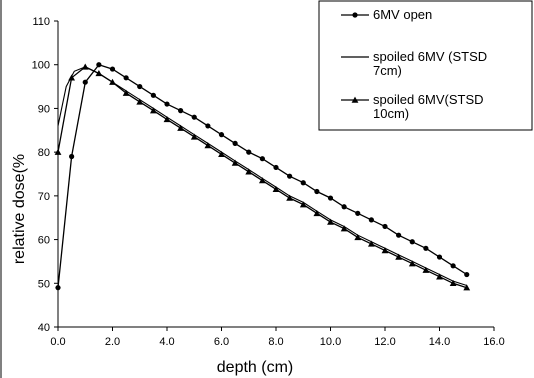 Image resolution: width=534 pixels, height=378 pixels. What do you see at coordinates (428, 99) in the screenshot?
I see `legend-label: spoiled 6MV(STSD` at bounding box center [428, 99].